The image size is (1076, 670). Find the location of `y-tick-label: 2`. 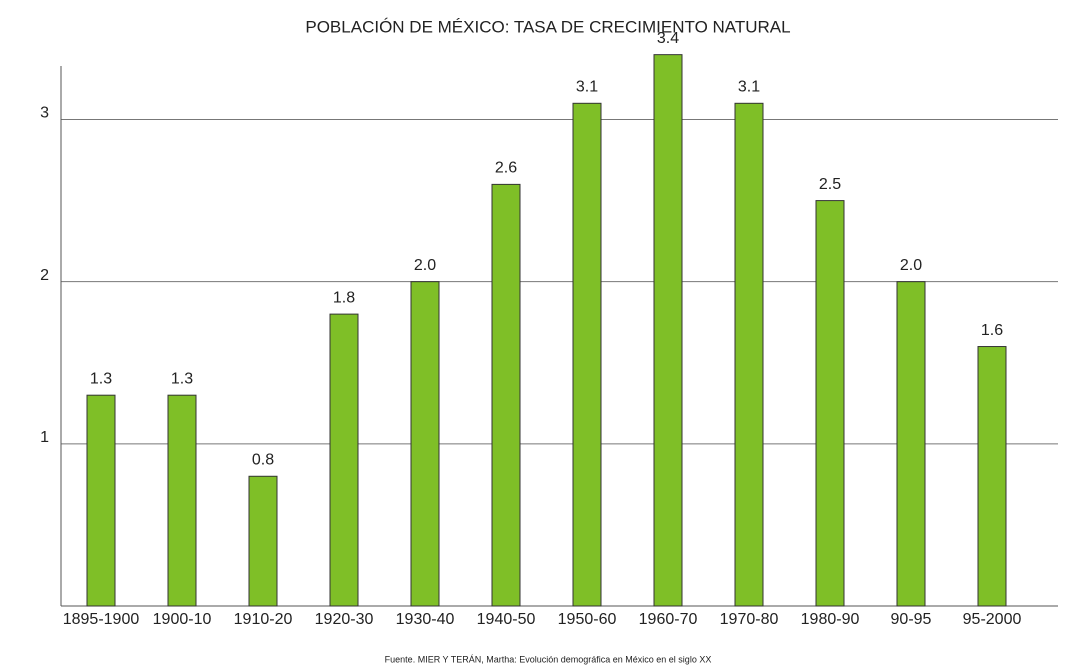

y-tick-label: 2 is located at coordinates (44, 275).